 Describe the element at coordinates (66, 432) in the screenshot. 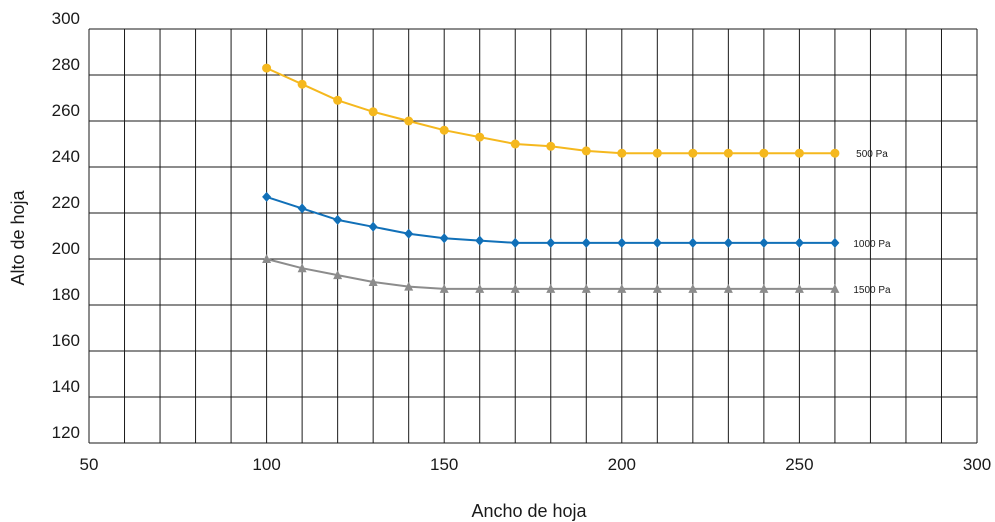

I see `y-tick-label: 120` at that location.